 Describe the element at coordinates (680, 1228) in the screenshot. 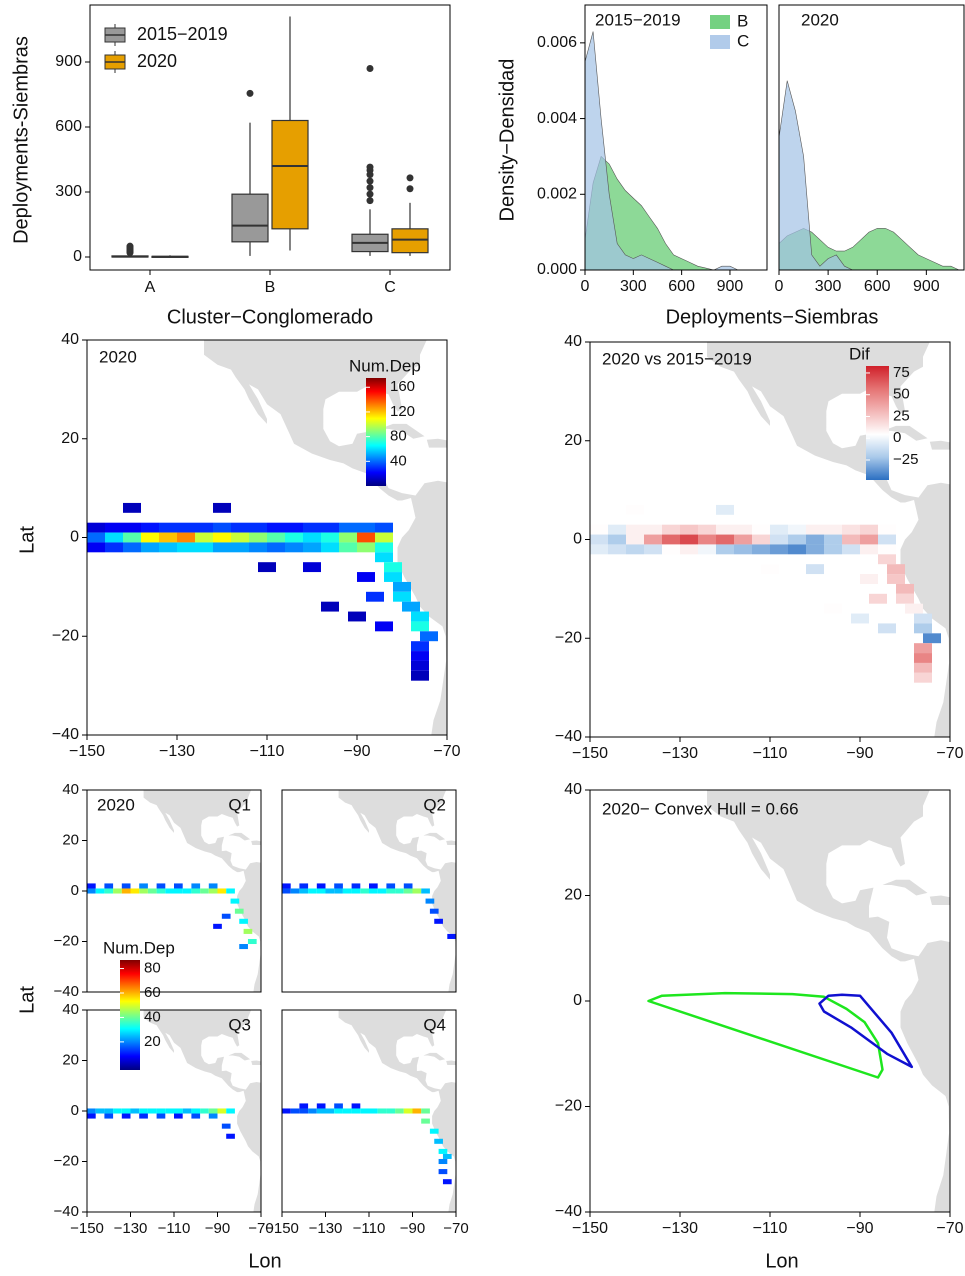

I see `x-tick-label: −130` at that location.